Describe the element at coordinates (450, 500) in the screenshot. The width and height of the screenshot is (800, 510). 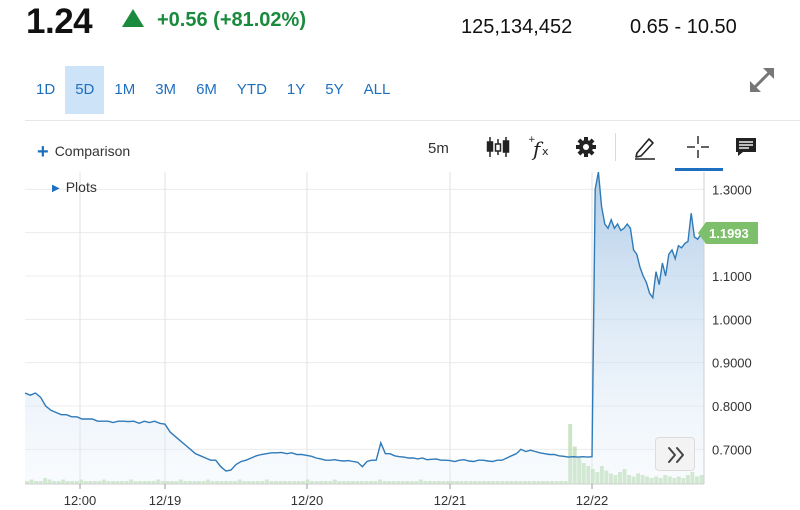
I see `x-tick-label: 12/21` at that location.